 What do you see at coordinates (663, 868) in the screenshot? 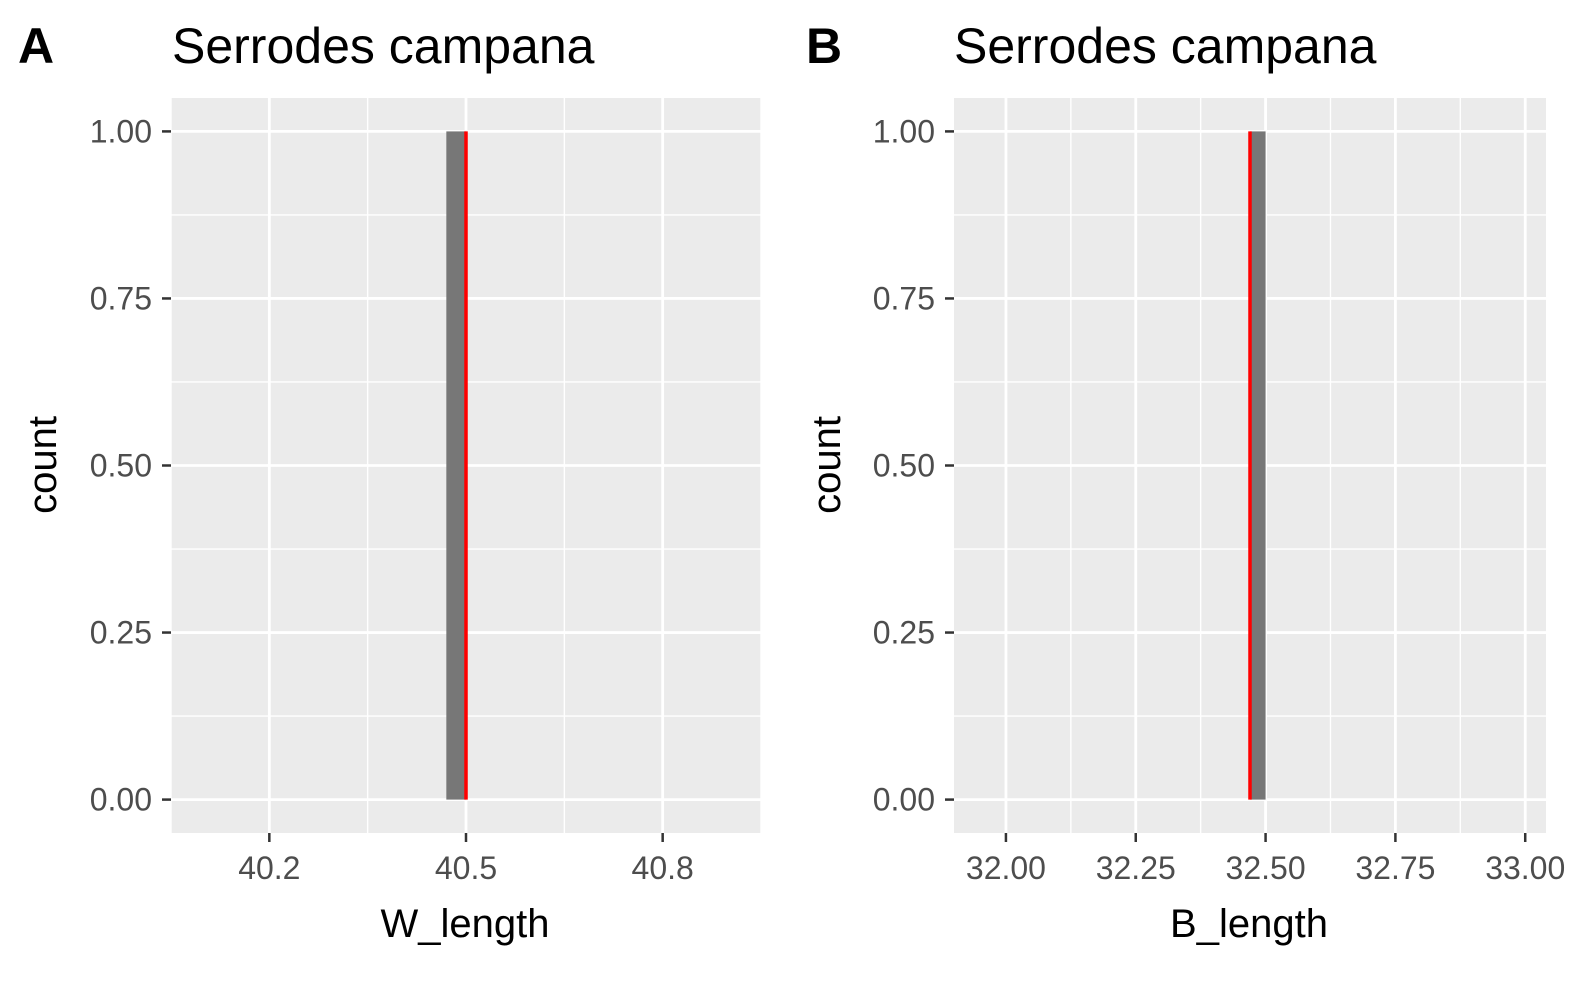
I see `x-tick-label: 40.8` at bounding box center [663, 868].